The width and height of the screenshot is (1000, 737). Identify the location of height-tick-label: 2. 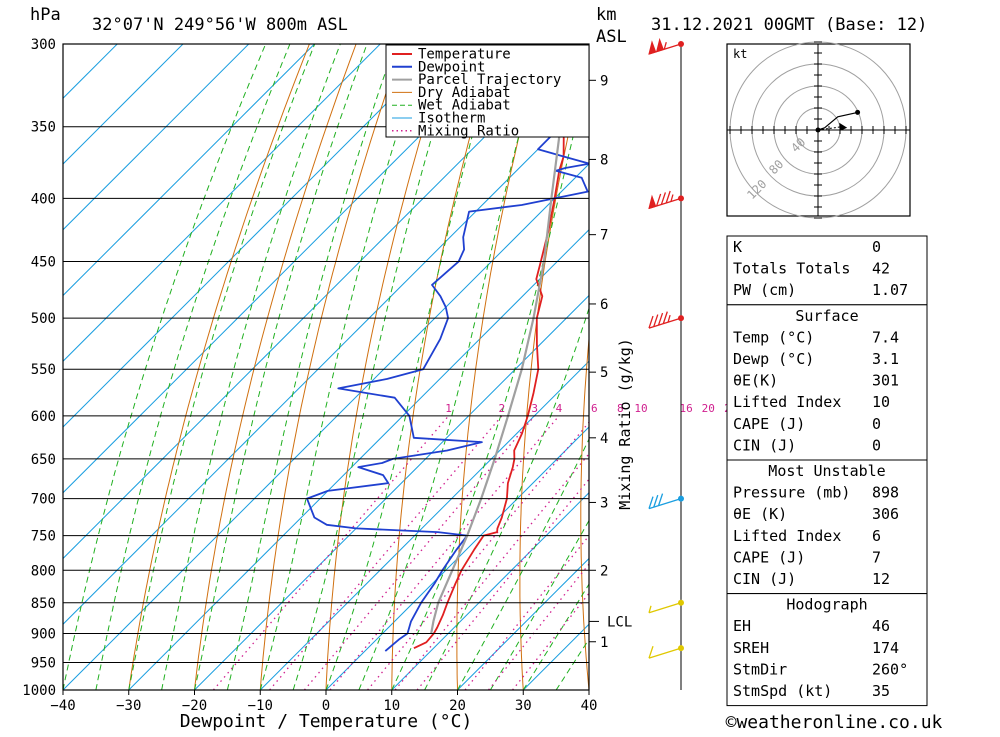
(604, 571).